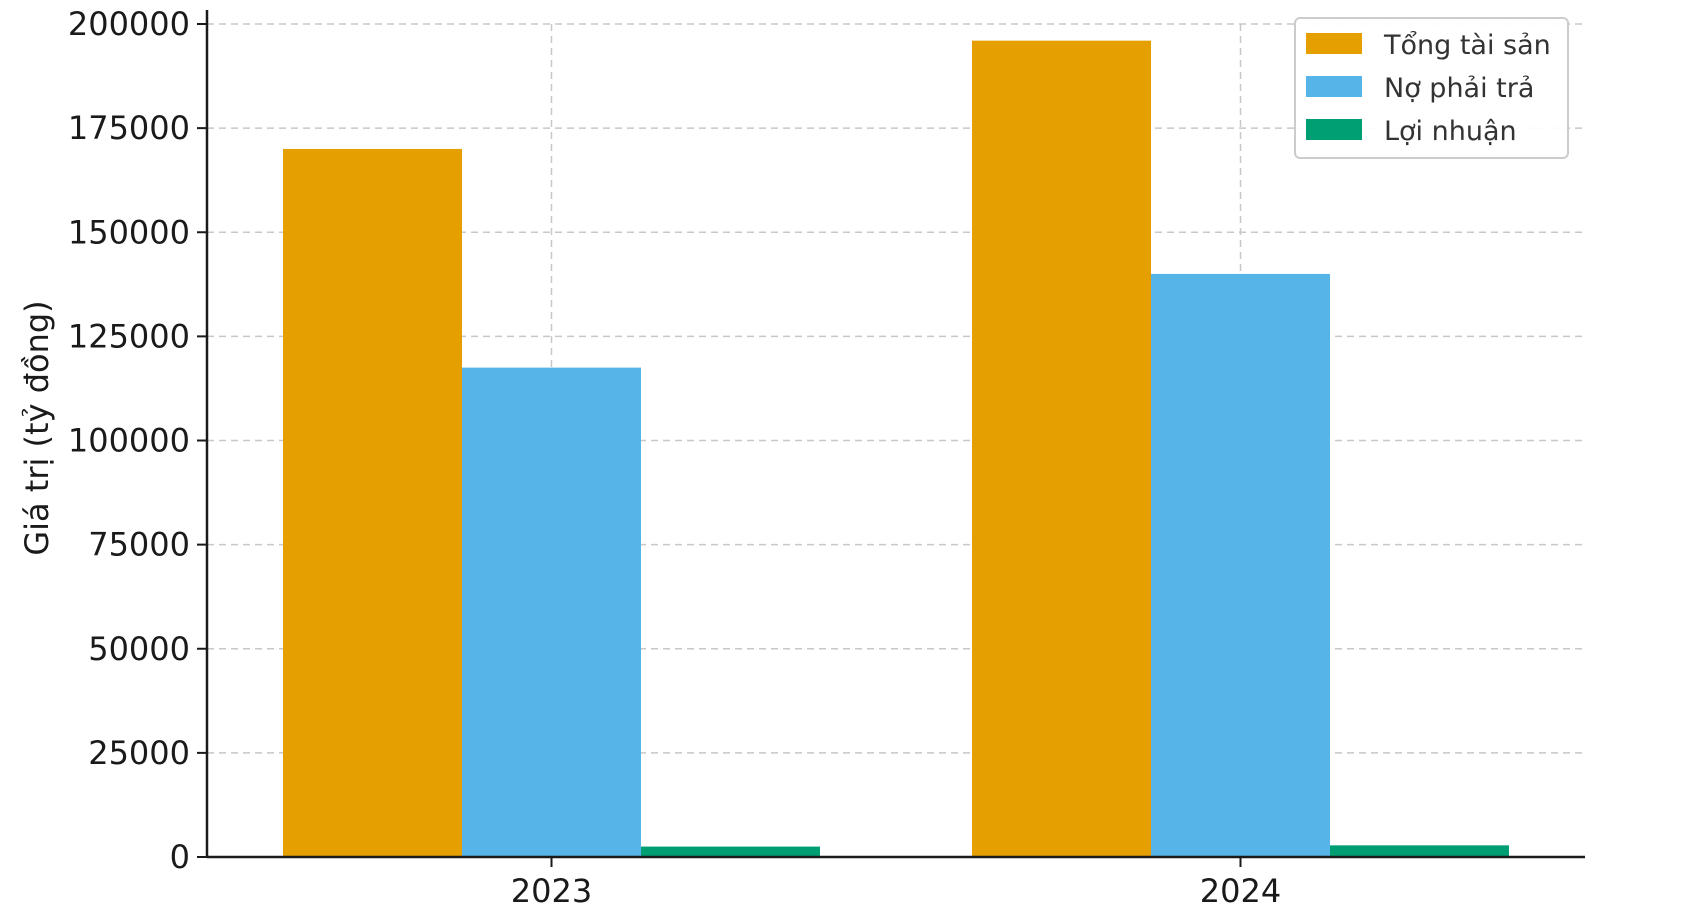 The height and width of the screenshot is (908, 1700). What do you see at coordinates (129, 441) in the screenshot?
I see `y-tick-label: 100000` at bounding box center [129, 441].